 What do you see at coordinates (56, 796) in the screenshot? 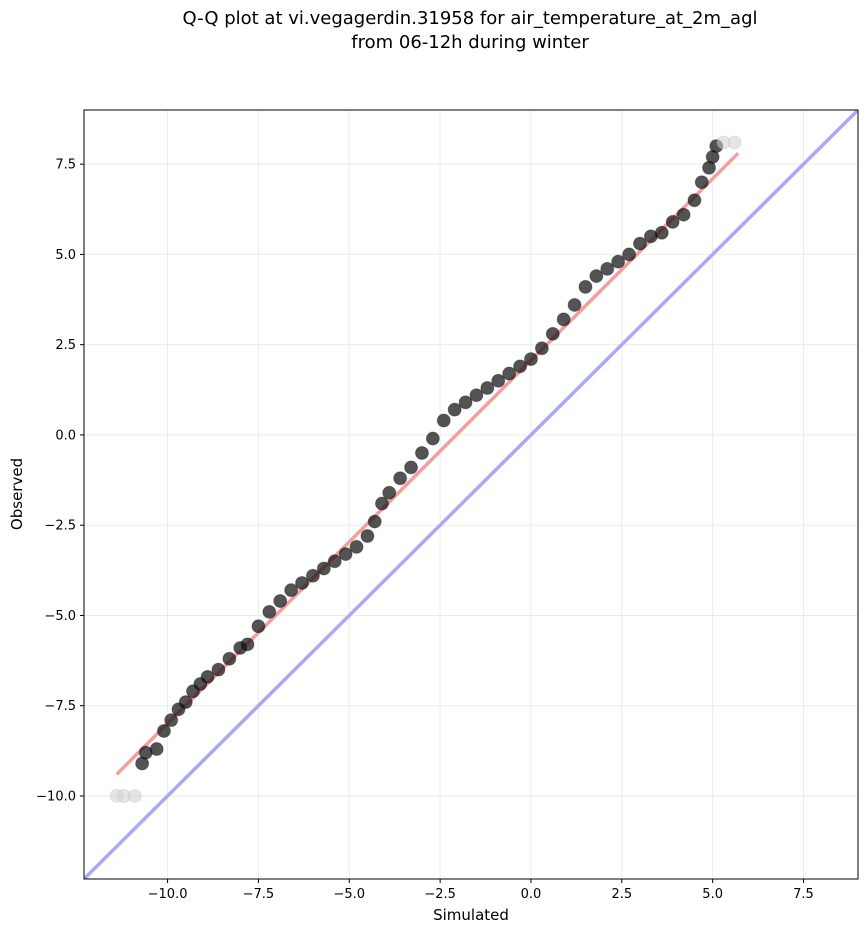
I see `y-tick-label: −10.0` at bounding box center [56, 796].